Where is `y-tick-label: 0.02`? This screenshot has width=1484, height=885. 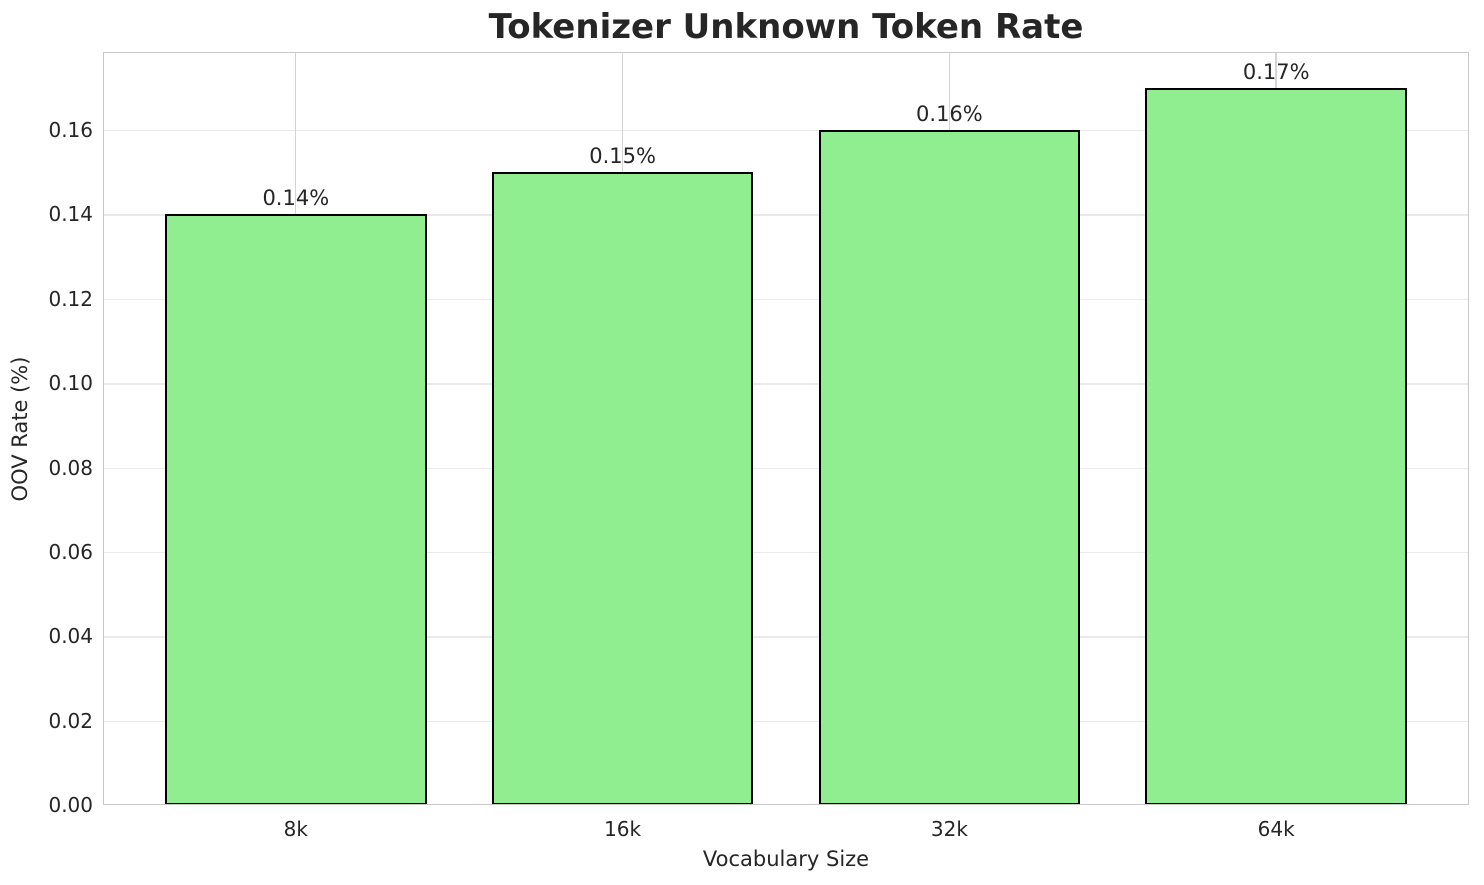 y-tick-label: 0.02 is located at coordinates (70, 720).